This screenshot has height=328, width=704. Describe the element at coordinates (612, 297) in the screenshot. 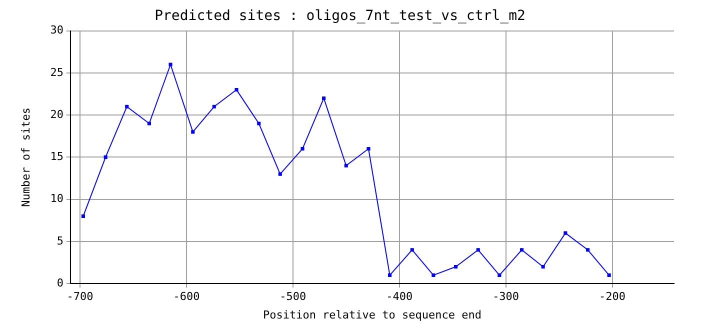

I see `x-tick-label: -200` at that location.